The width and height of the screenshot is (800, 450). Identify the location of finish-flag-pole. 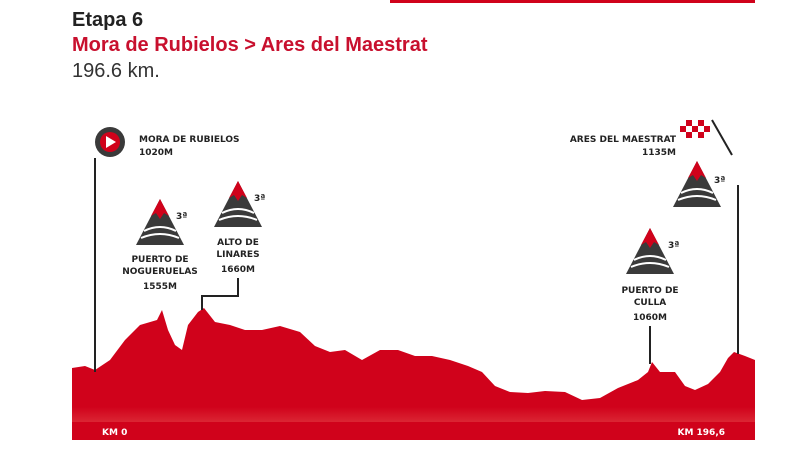
(722, 137).